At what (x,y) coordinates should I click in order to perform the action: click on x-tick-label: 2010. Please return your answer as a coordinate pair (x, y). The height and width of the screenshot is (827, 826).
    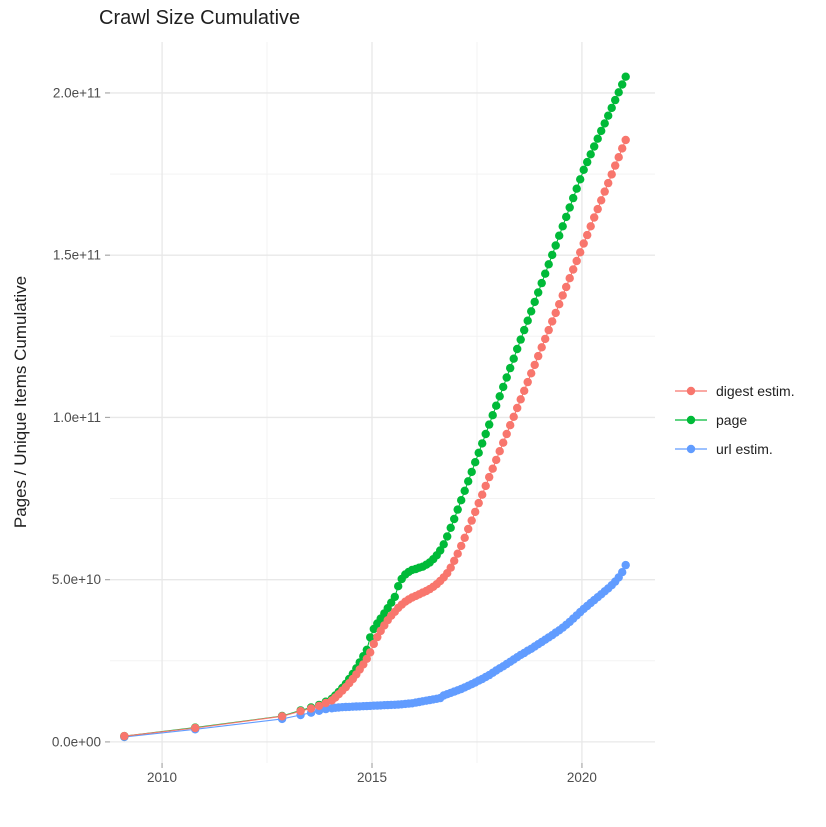
    Looking at the image, I should click on (162, 777).